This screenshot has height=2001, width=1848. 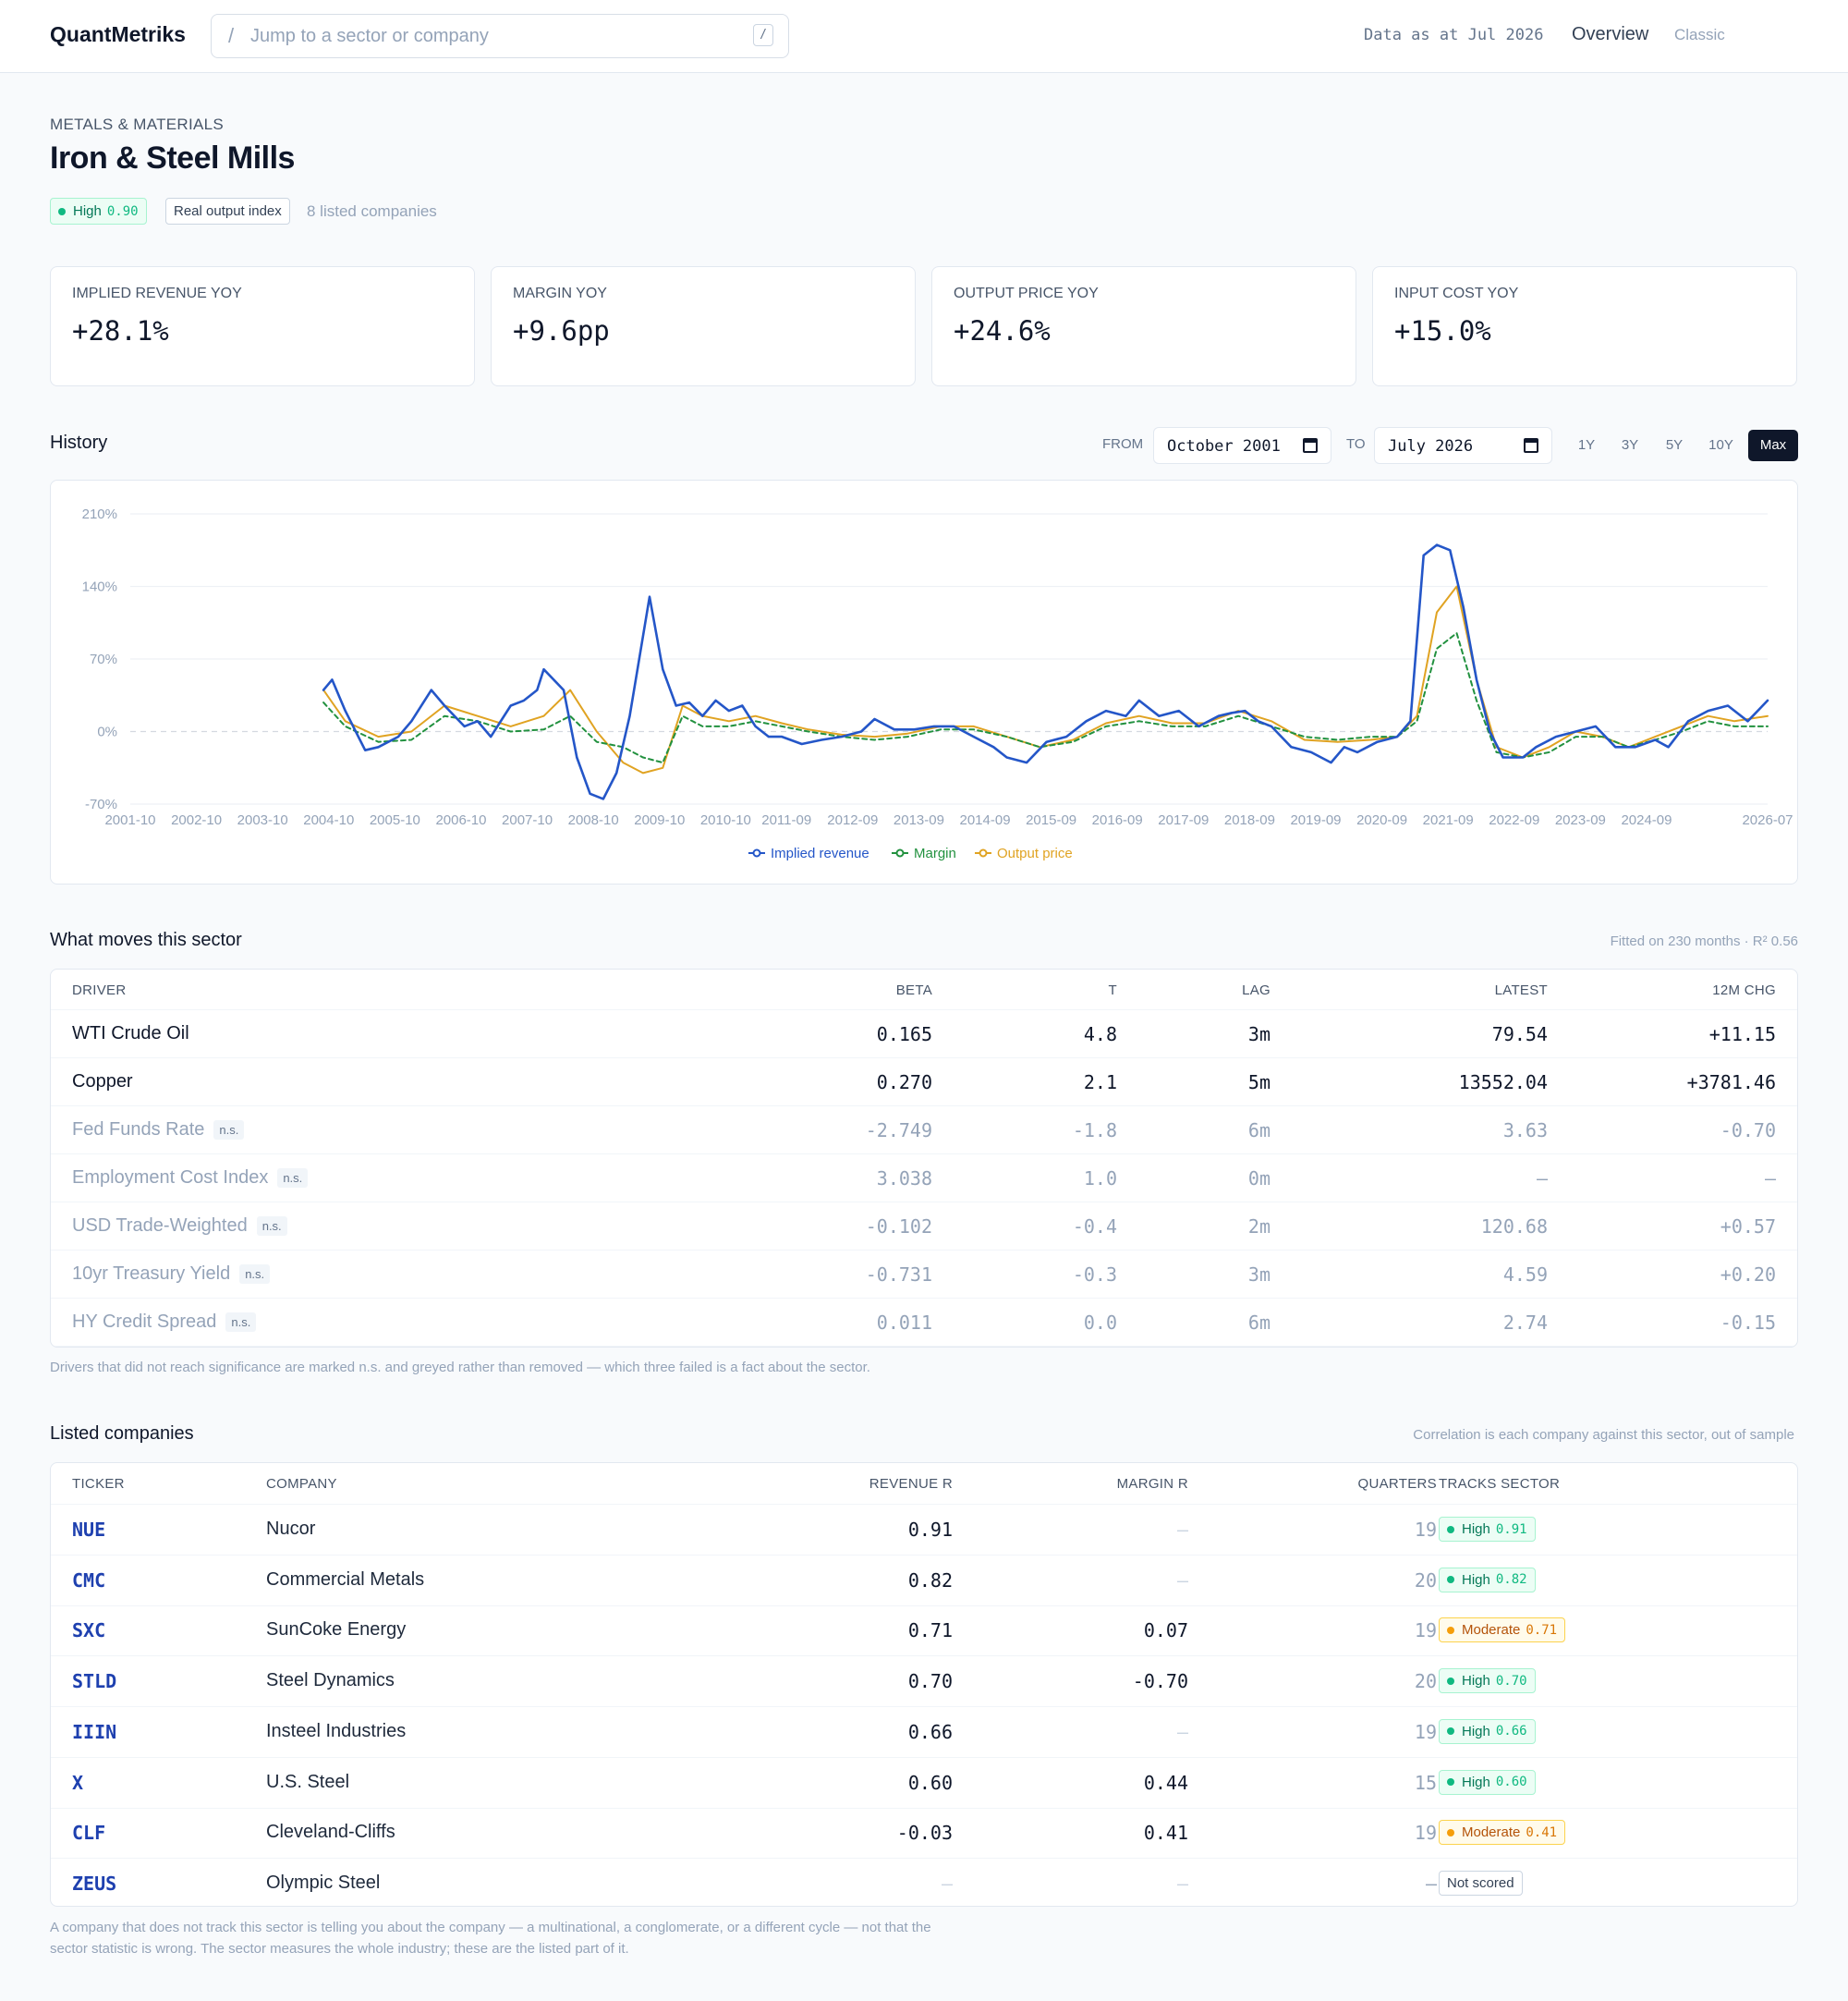 I want to click on driver-name-cell: USD Trade-Weighted n.s., so click(x=179, y=1226).